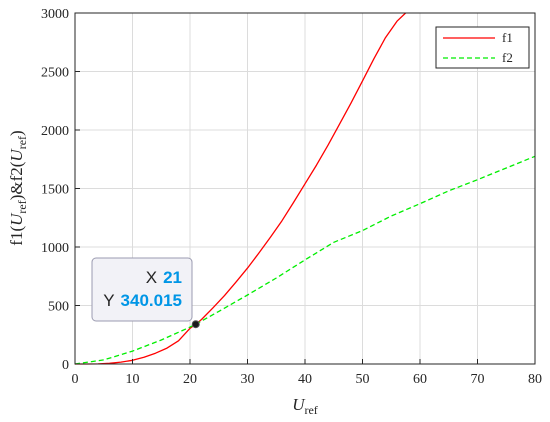 This screenshot has width=550, height=422. I want to click on datatip-marker, so click(195, 324).